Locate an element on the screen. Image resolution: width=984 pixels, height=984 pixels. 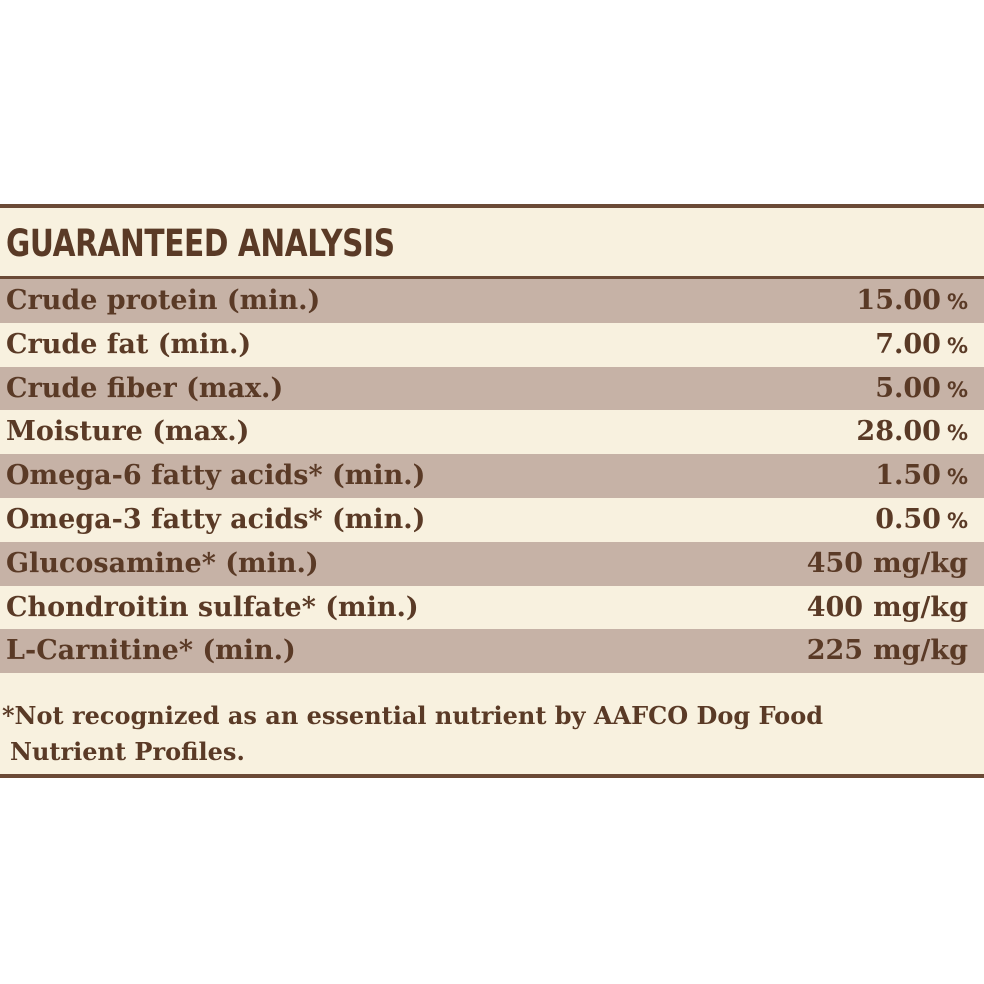
title-divider is located at coordinates (492, 277).